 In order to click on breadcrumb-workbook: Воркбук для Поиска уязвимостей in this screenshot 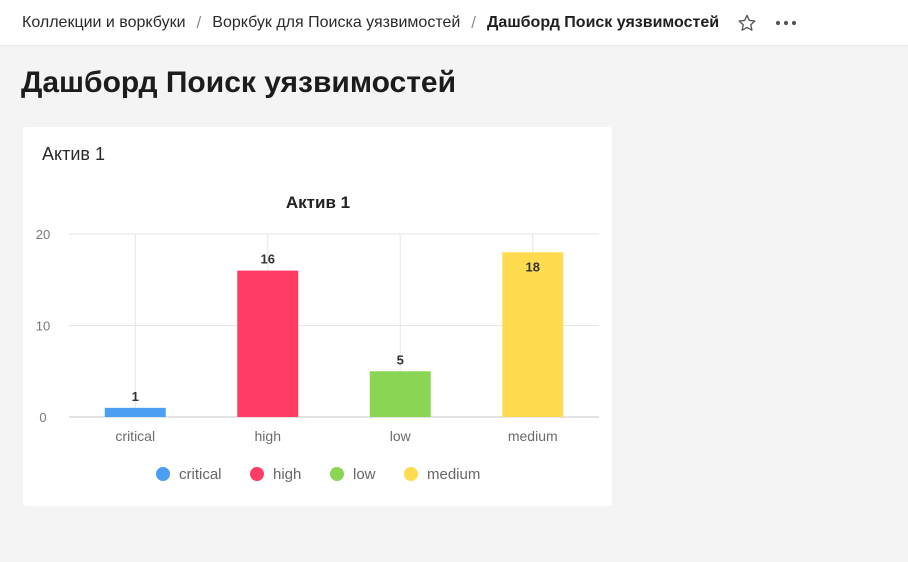, I will do `click(336, 22)`.